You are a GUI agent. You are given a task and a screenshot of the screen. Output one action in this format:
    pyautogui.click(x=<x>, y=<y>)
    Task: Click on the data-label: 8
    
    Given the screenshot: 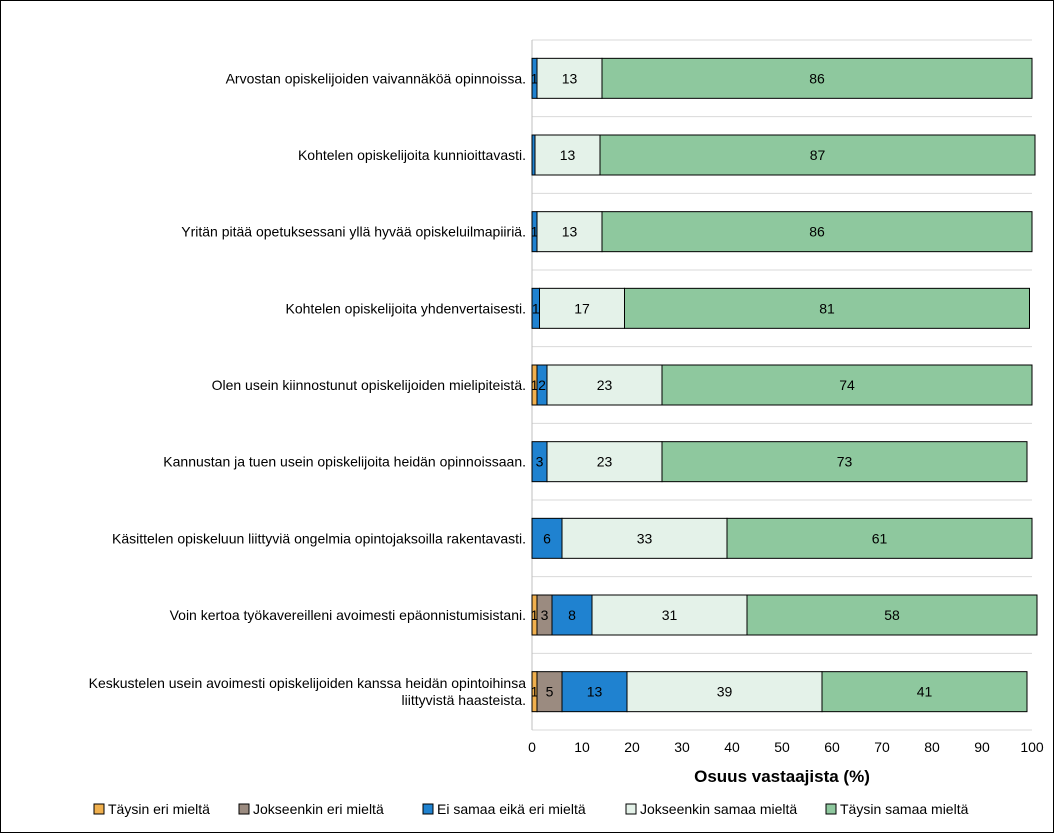 What is the action you would take?
    pyautogui.click(x=572, y=615)
    